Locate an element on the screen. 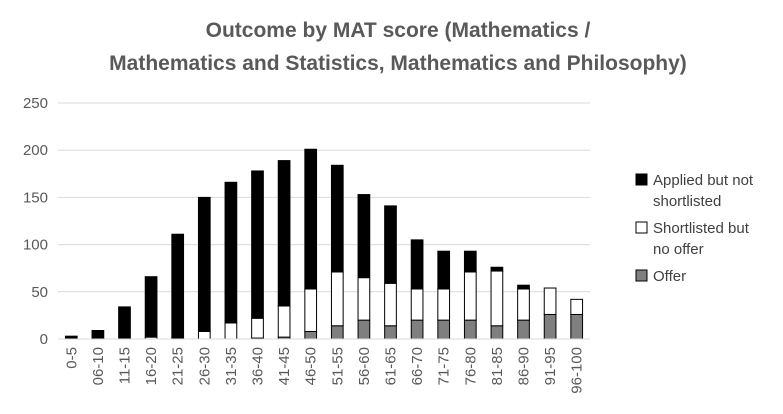 The image size is (783, 414). chart-title-line-1: Outcome by MAT score (Mathematics / is located at coordinates (398, 30).